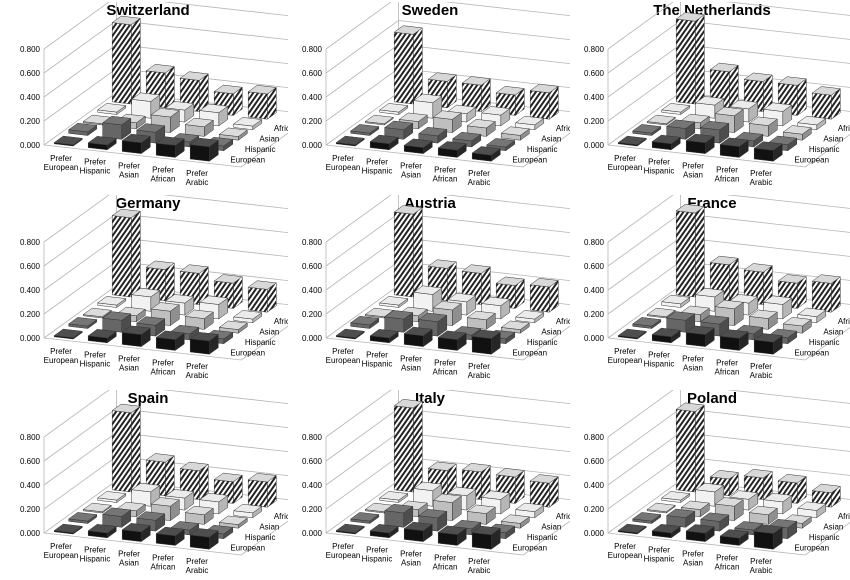 The height and width of the screenshot is (580, 850). What do you see at coordinates (148, 203) in the screenshot?
I see `panel-title: Germany` at bounding box center [148, 203].